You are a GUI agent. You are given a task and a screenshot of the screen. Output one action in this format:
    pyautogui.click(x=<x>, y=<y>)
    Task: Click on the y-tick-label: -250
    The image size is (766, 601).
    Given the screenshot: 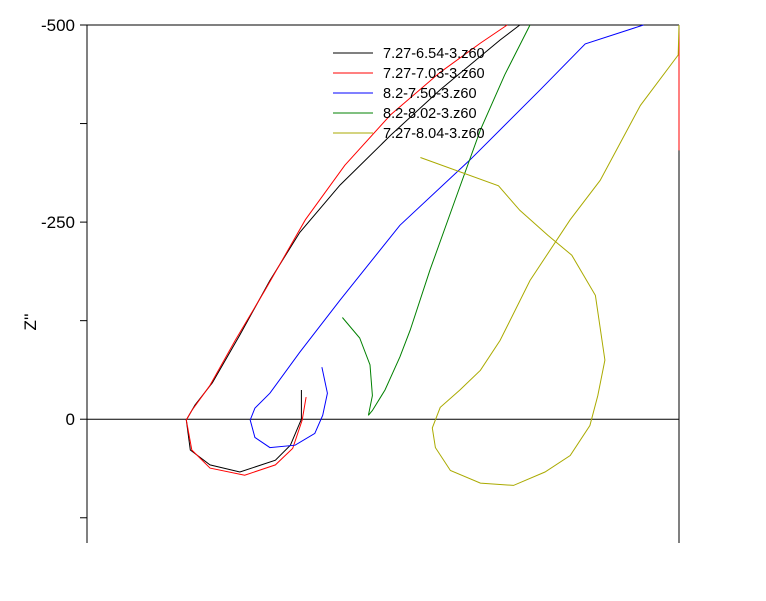 What is the action you would take?
    pyautogui.click(x=58, y=222)
    